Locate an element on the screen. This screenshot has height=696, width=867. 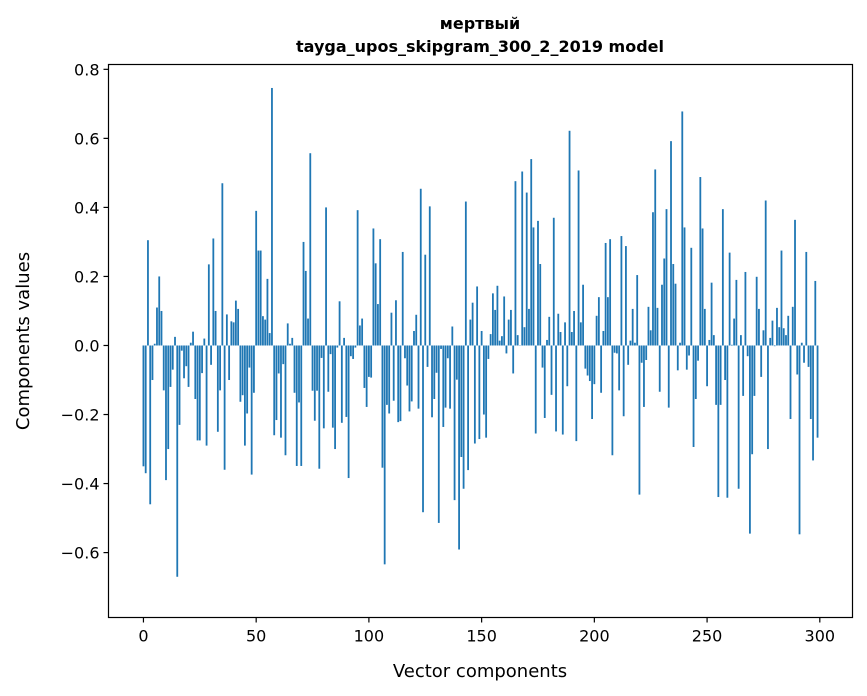
x-tick-label: 200 is located at coordinates (594, 636).